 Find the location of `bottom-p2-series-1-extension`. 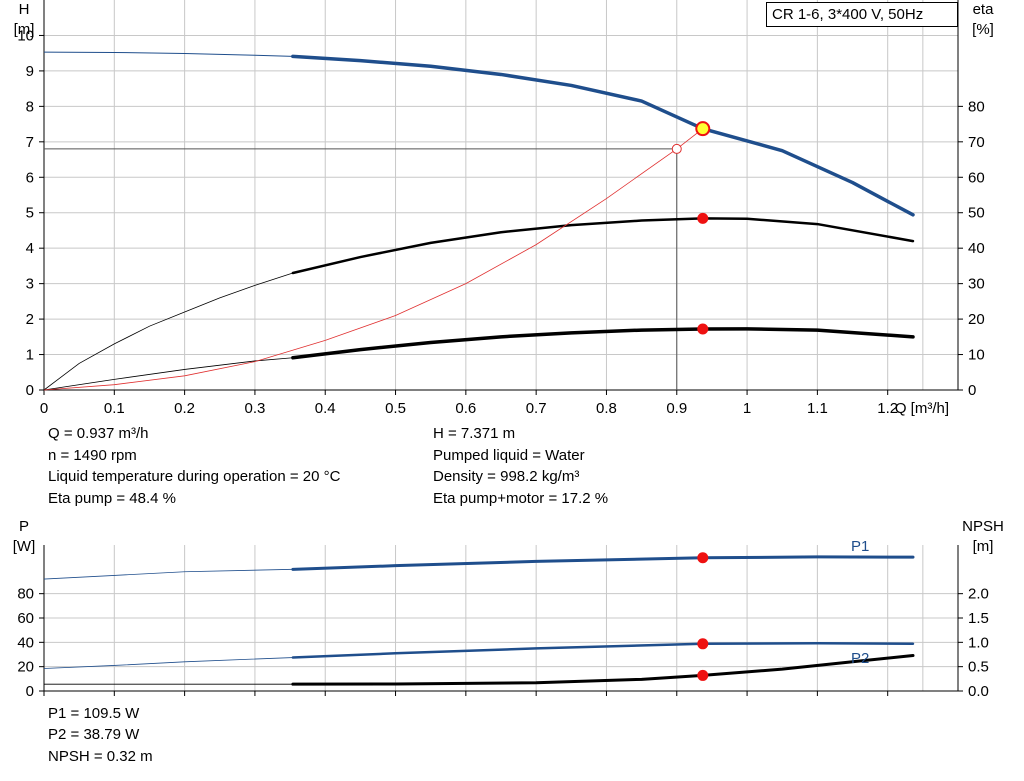

bottom-p2-series-1-extension is located at coordinates (168, 663).